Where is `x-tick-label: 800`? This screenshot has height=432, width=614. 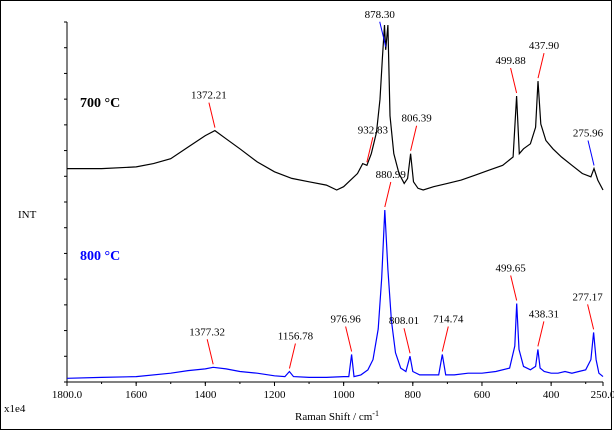 x-tick-label: 800 is located at coordinates (413, 395).